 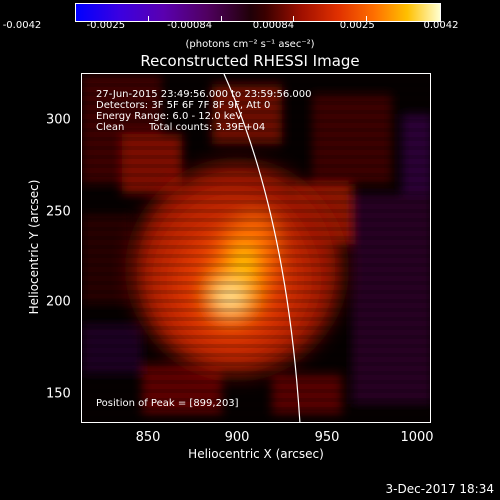 I want to click on date-stamp: 3-Dec-2017 18:34, so click(x=439, y=489).